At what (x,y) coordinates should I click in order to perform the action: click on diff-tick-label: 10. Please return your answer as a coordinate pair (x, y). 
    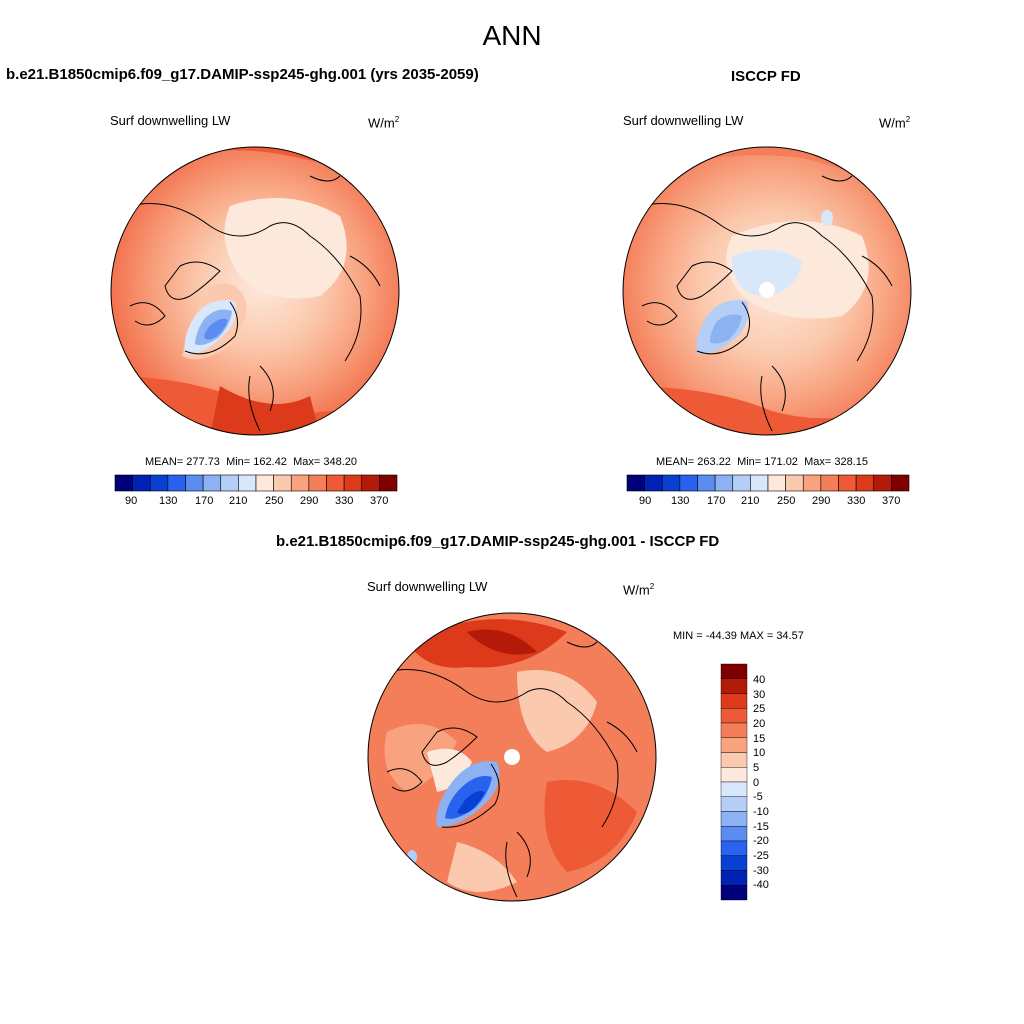
    Looking at the image, I should click on (759, 753).